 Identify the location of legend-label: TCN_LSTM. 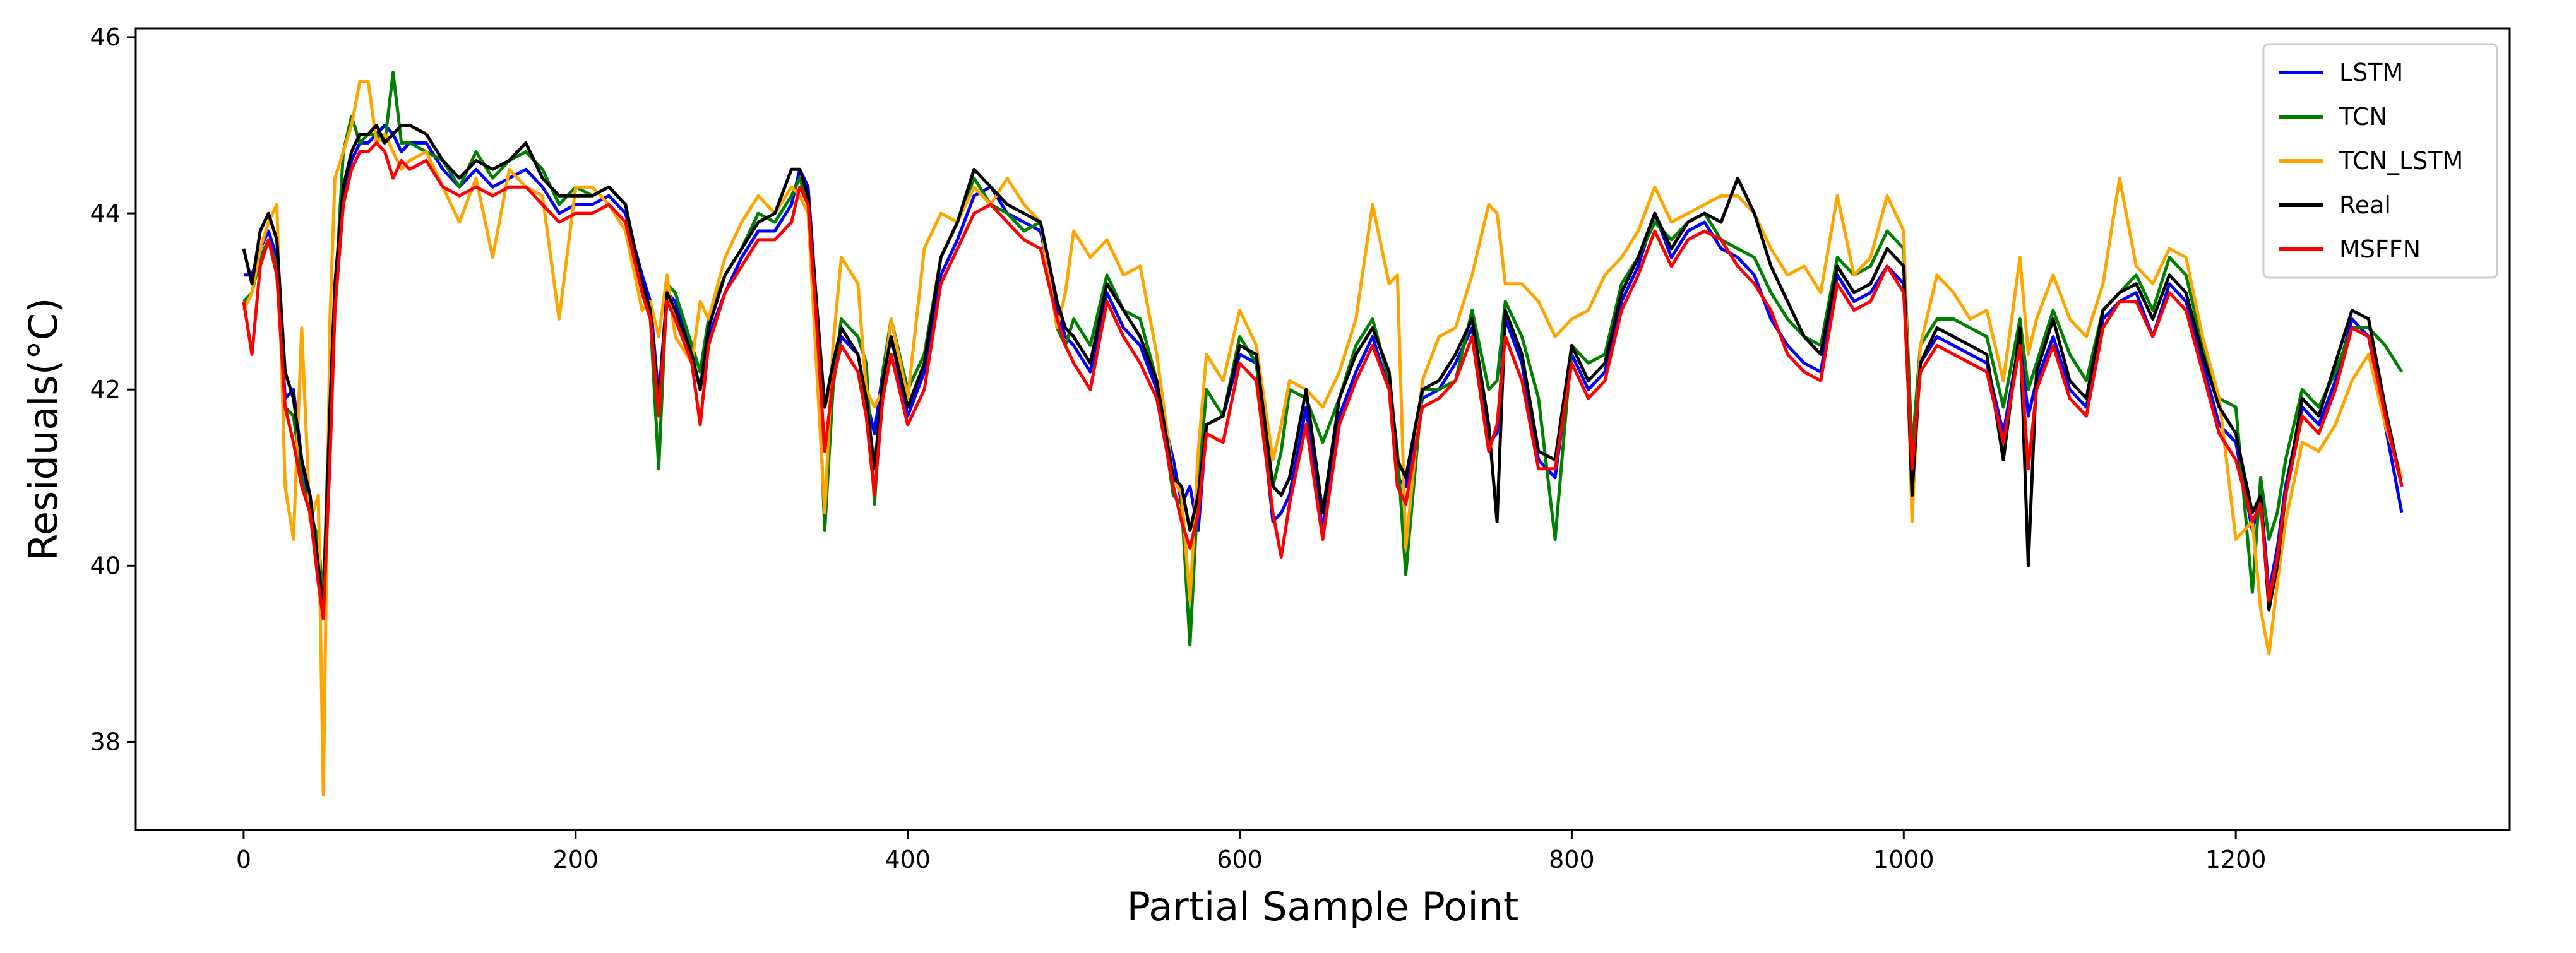
(2401, 161).